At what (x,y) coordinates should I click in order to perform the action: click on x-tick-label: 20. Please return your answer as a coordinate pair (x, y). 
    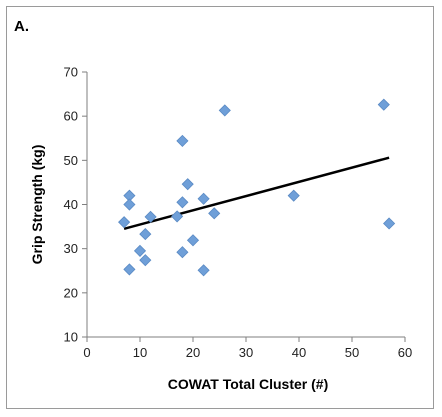
    Looking at the image, I should click on (193, 352).